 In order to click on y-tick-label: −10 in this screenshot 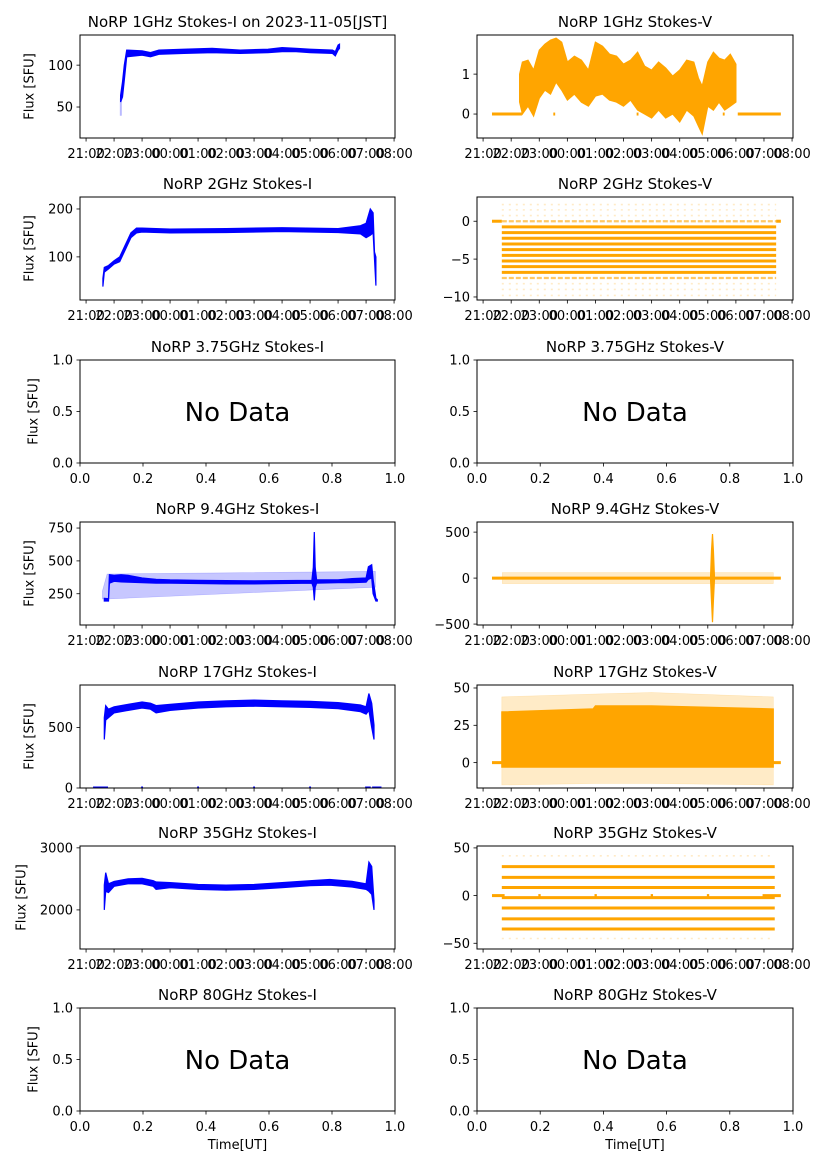, I will do `click(456, 298)`.